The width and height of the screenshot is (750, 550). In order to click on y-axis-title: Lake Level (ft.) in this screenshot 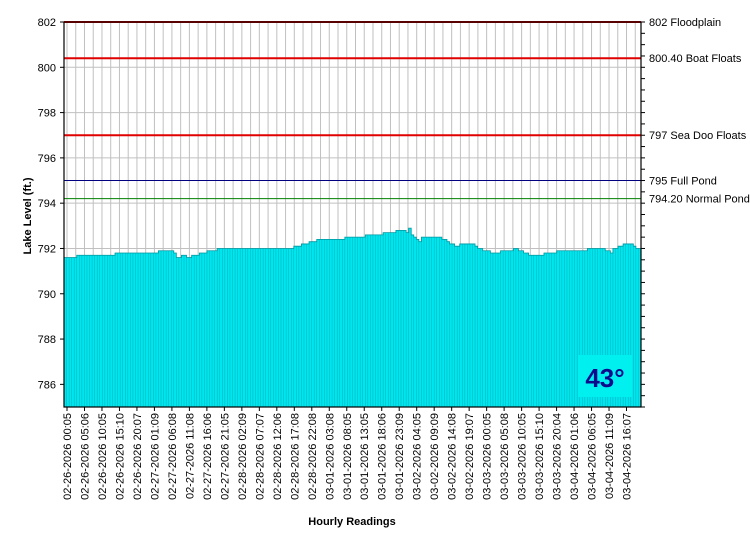, I will do `click(28, 215)`.